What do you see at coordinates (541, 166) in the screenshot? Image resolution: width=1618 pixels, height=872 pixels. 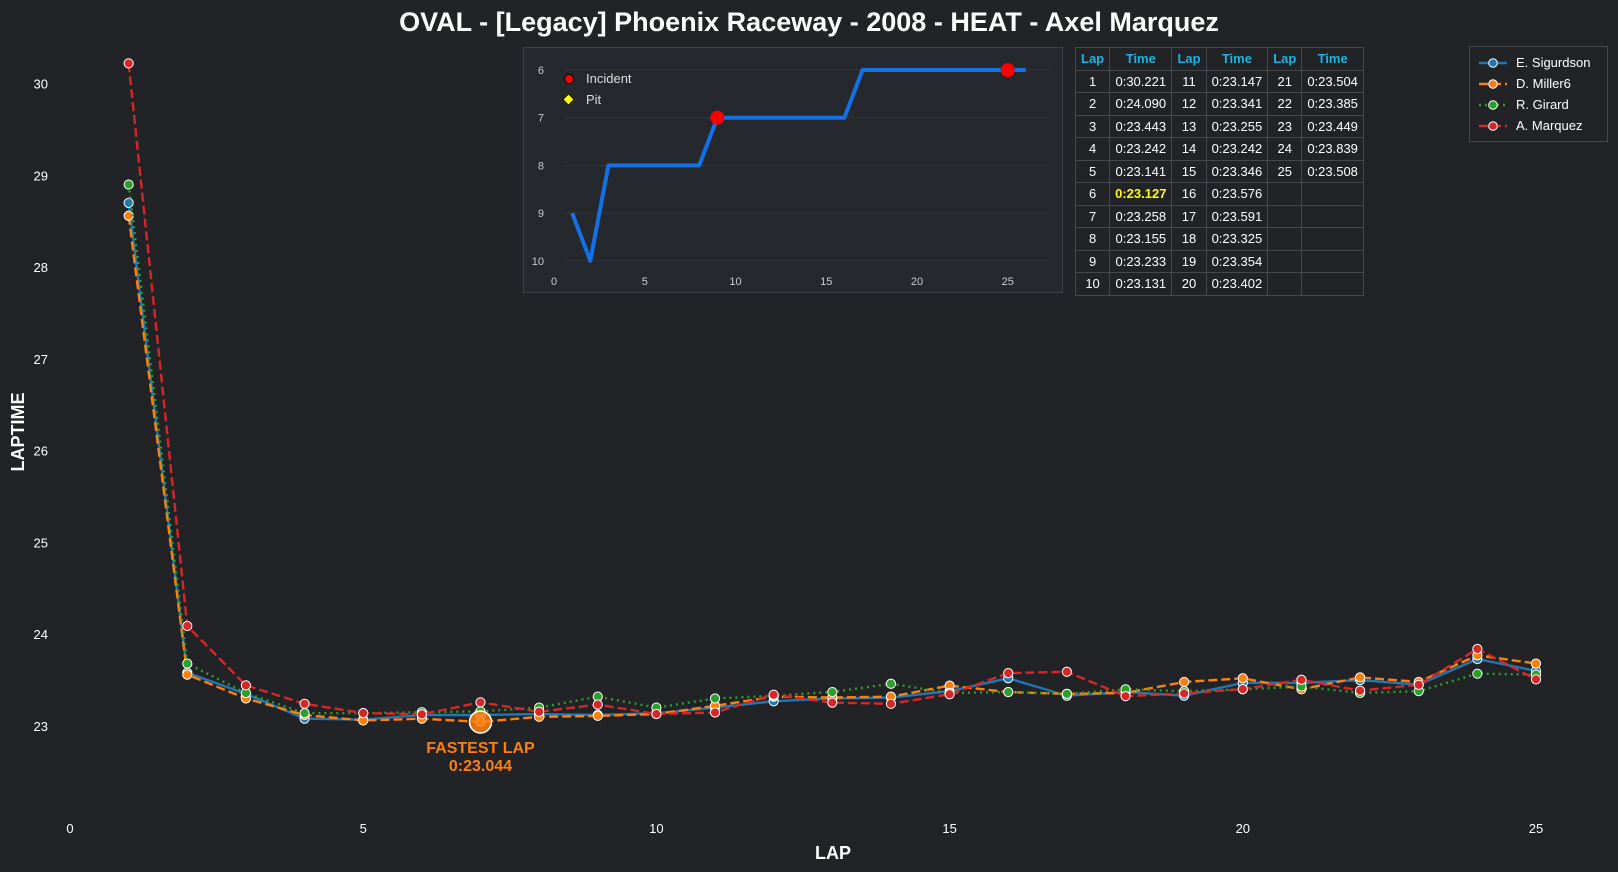 I see `inset-y-tick: 8` at bounding box center [541, 166].